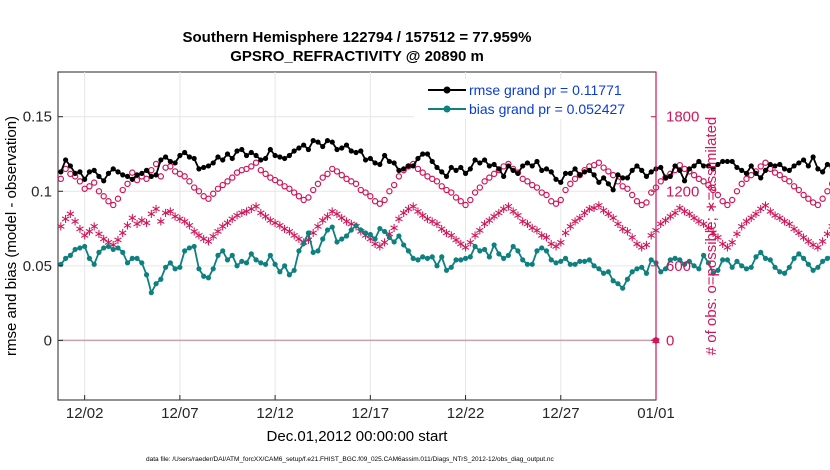  What do you see at coordinates (713, 233) in the screenshot?
I see `assimilated-point-137: ∗` at bounding box center [713, 233].